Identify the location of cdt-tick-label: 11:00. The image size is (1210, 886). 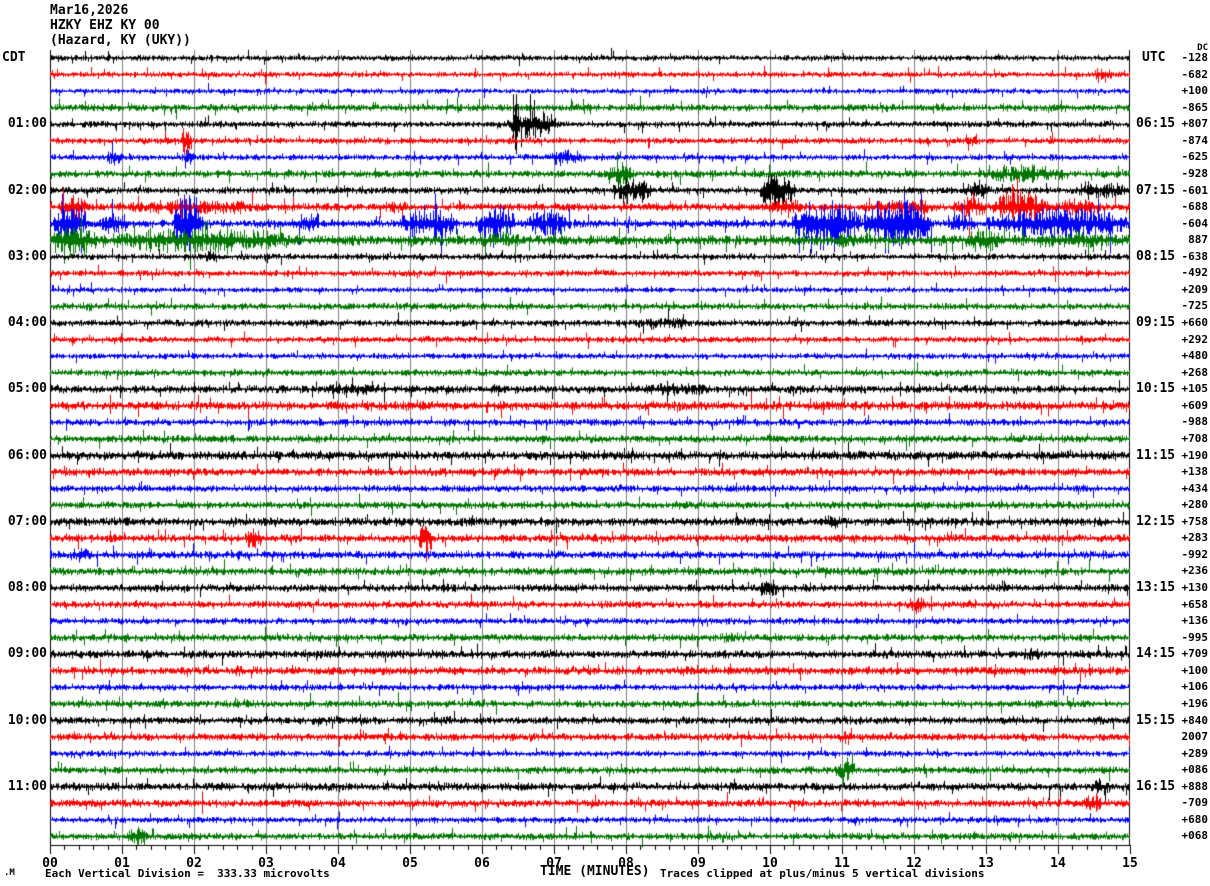
(27, 786).